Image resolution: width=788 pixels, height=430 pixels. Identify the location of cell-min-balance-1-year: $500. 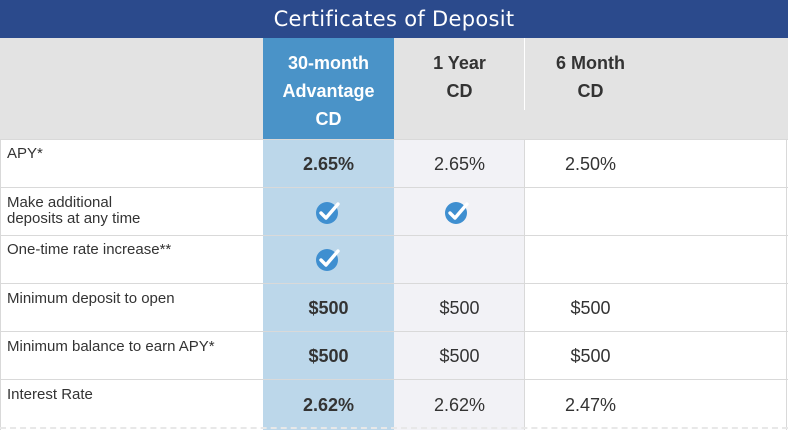
(459, 356).